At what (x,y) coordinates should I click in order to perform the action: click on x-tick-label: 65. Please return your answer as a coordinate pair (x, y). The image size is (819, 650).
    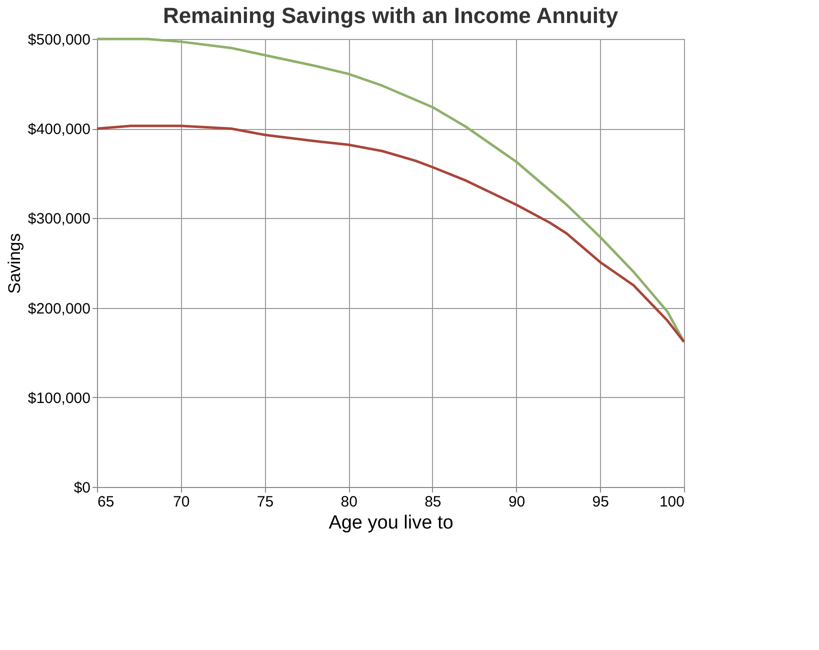
    Looking at the image, I should click on (106, 502).